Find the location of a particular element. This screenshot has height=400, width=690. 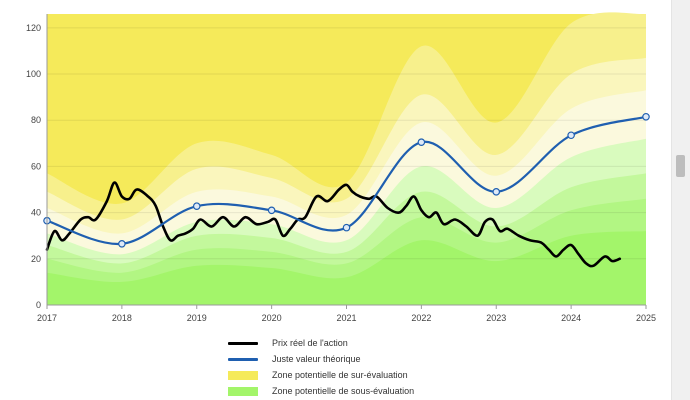

legend-item-price: Prix réel de l'action is located at coordinates (321, 343).